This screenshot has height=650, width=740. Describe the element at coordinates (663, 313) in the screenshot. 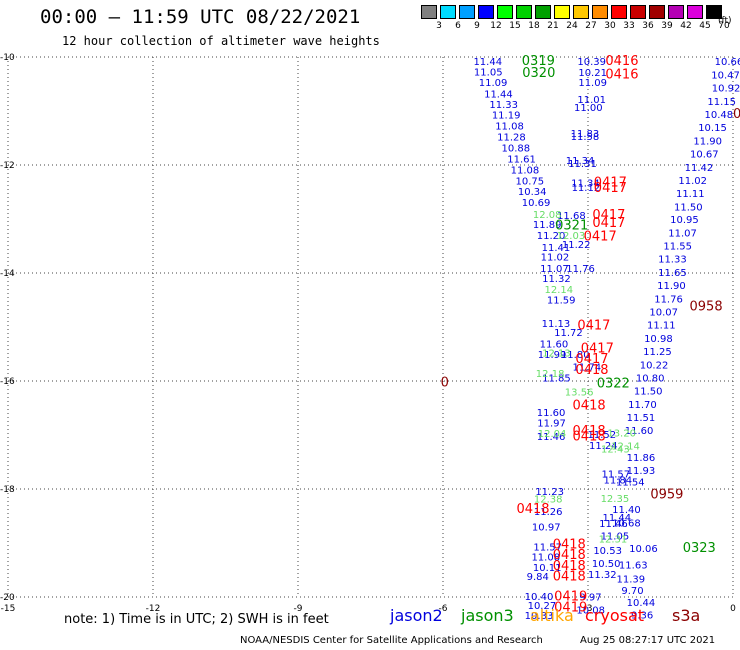

I see `data-point-jason2: 10.07` at that location.